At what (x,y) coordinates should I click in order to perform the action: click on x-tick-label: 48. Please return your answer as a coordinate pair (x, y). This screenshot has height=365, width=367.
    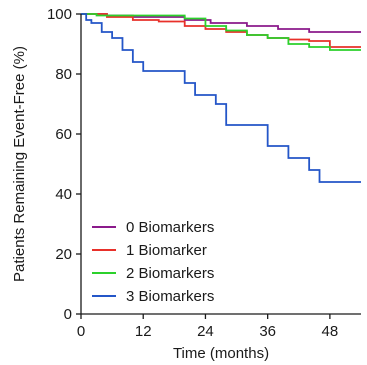
    Looking at the image, I should click on (330, 331).